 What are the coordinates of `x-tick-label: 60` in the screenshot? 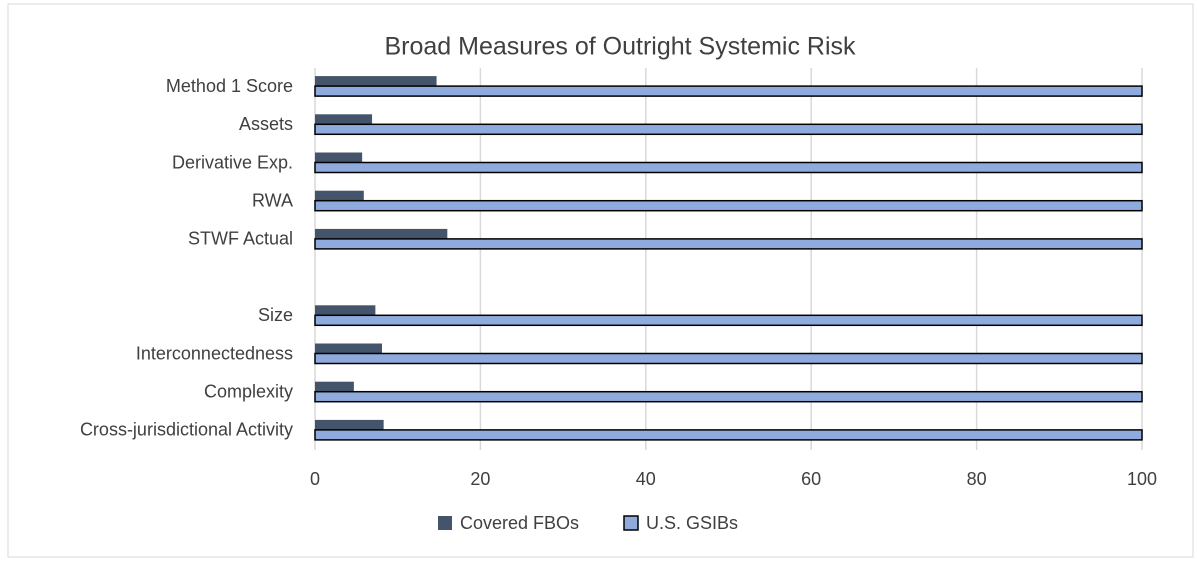 It's located at (811, 479).